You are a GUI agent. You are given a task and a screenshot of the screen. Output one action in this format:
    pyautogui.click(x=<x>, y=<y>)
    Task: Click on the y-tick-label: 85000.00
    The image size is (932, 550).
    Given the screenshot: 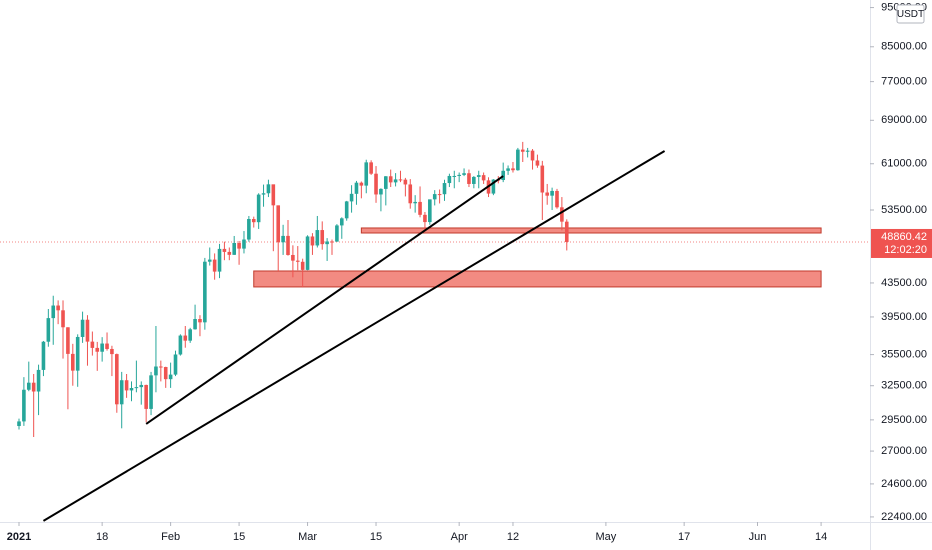 What is the action you would take?
    pyautogui.click(x=904, y=47)
    